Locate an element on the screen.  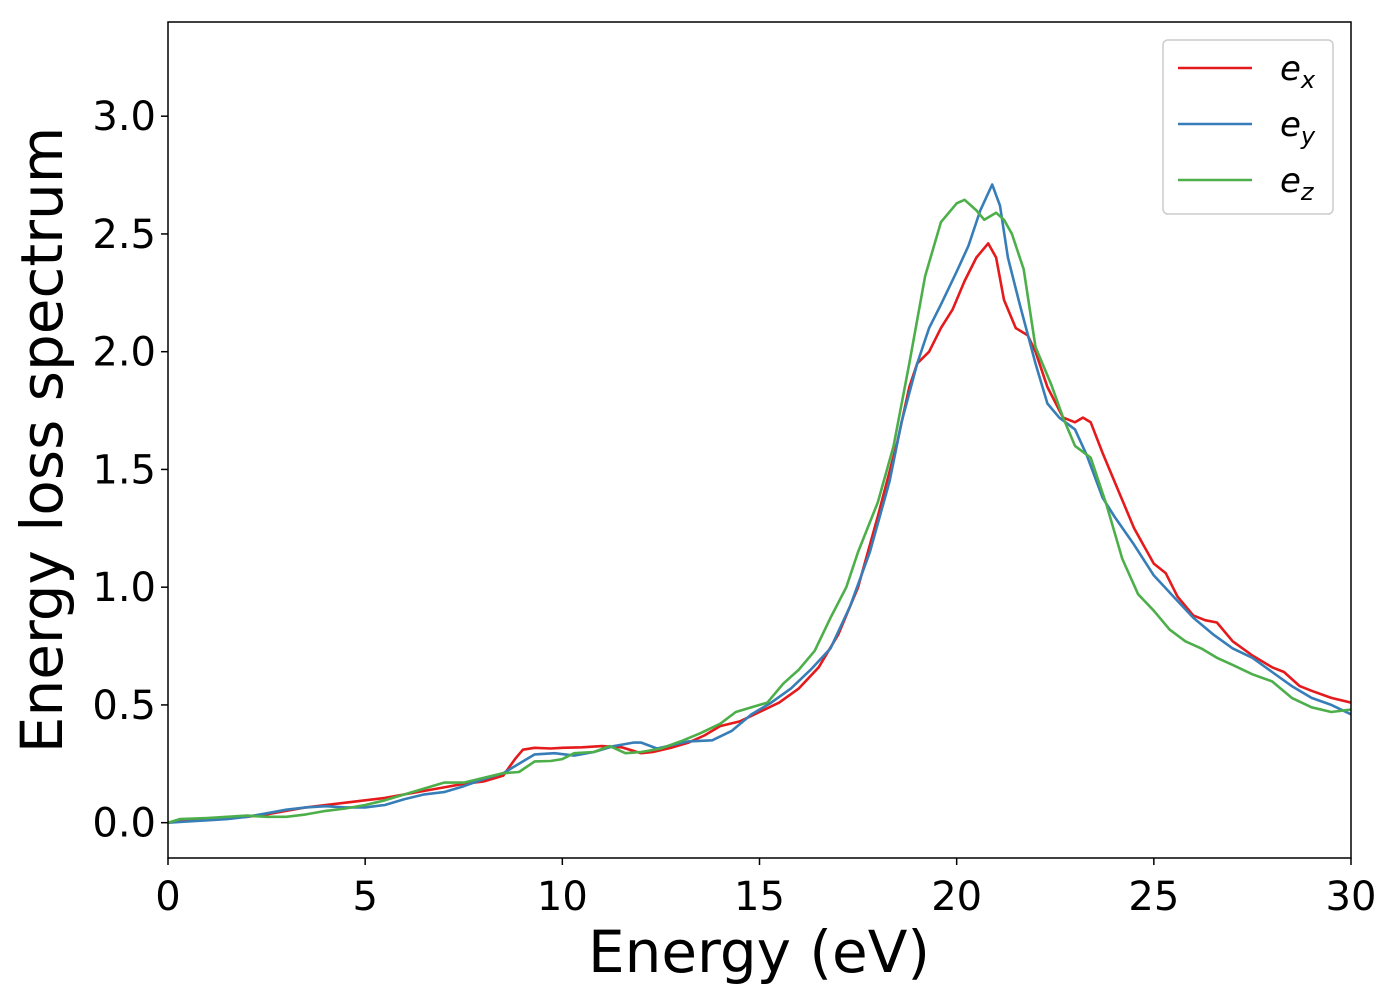
y-tick-label: 1.0 is located at coordinates (124, 588).